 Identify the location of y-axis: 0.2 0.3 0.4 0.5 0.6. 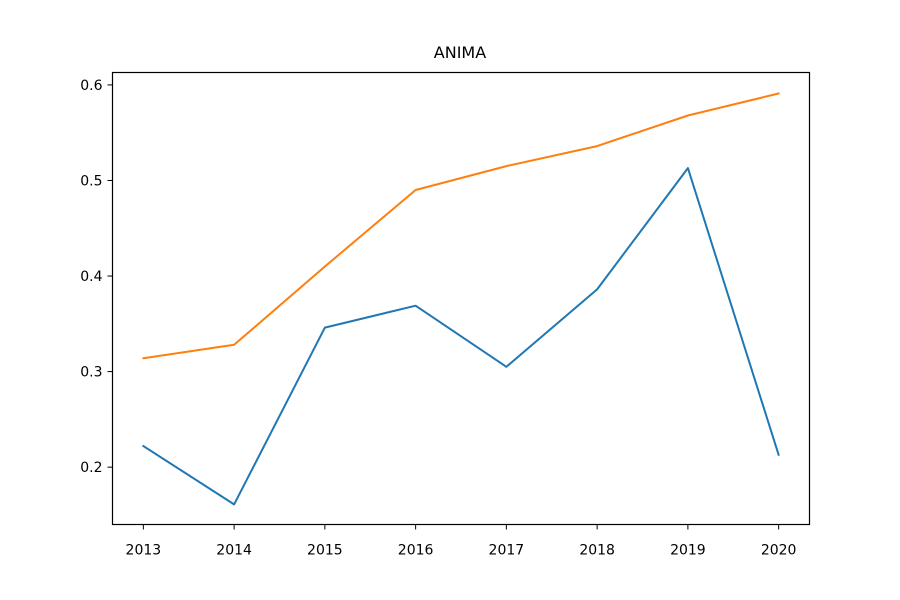
(96, 277).